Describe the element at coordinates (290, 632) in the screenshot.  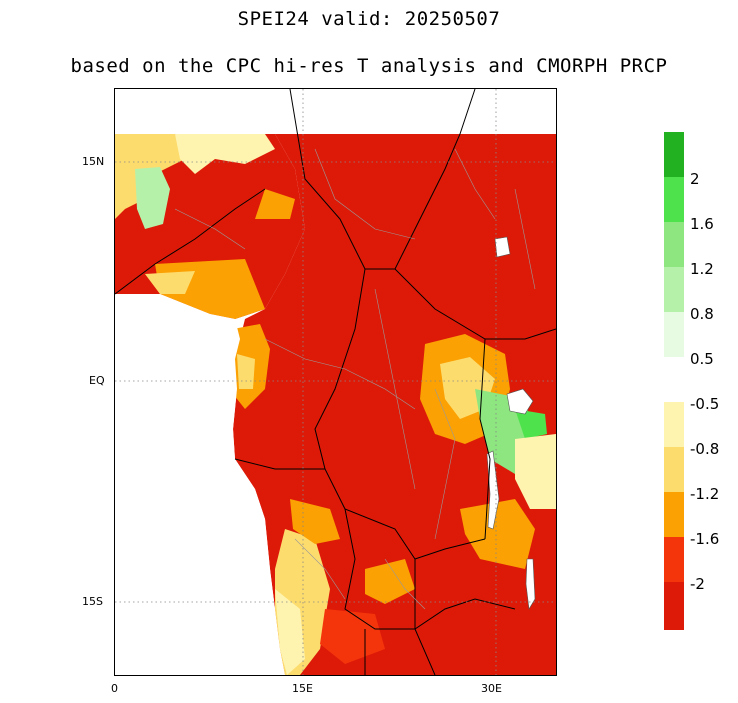
I see `angola-coast-mild` at that location.